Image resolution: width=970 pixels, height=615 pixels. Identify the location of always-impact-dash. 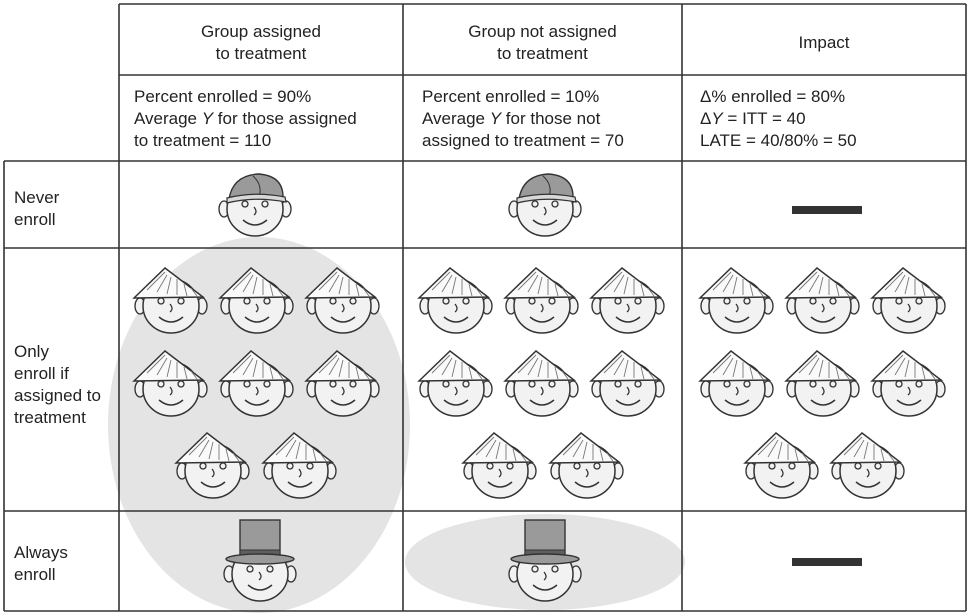
(827, 562).